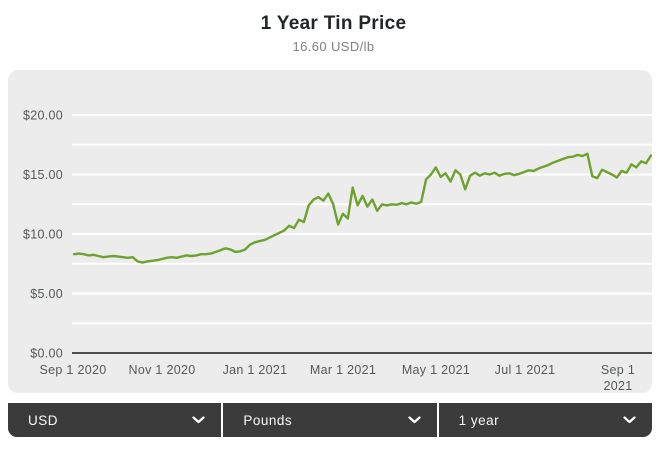 The image size is (667, 465). Describe the element at coordinates (43, 175) in the screenshot. I see `y-tick-label: $15.00` at that location.